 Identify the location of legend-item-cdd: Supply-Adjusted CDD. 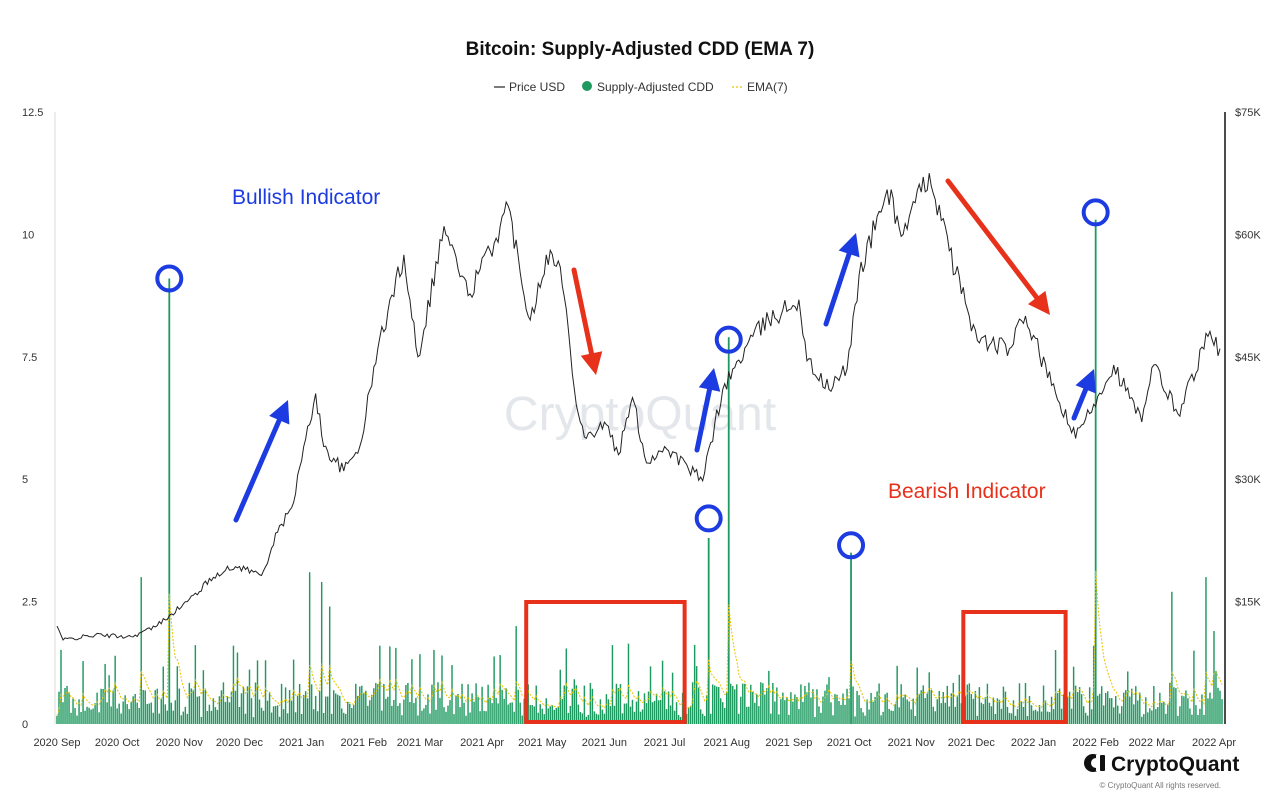
(648, 87).